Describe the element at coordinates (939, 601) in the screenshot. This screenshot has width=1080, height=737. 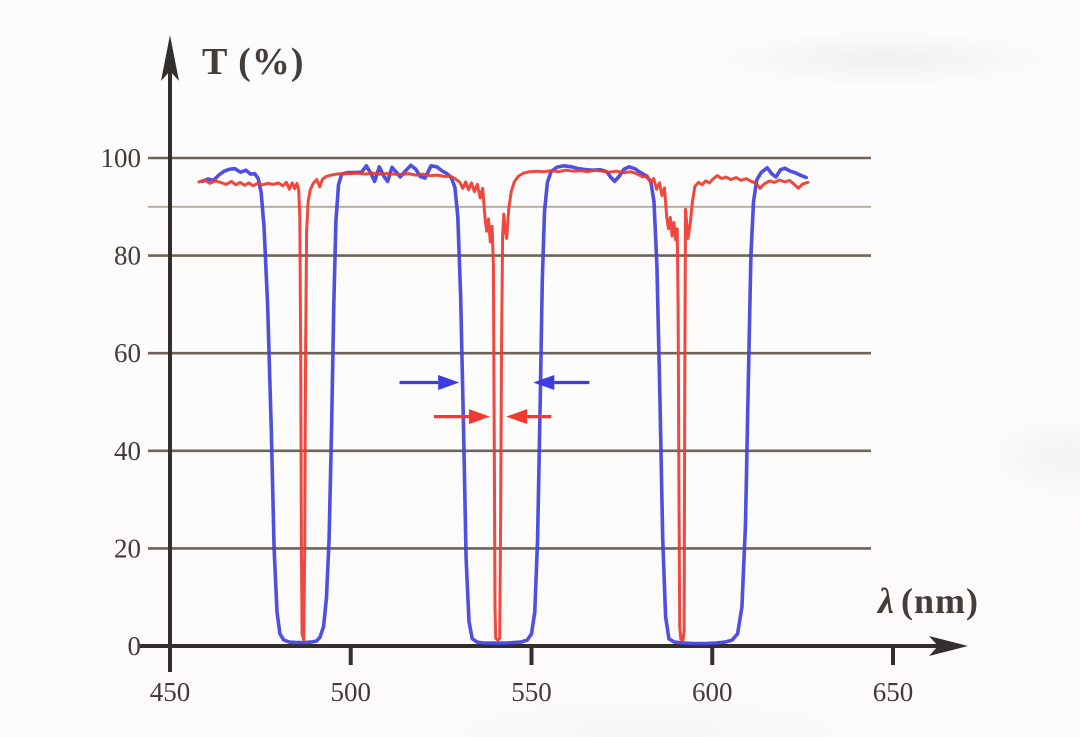
I see `x-axis-unit: (nm)` at that location.